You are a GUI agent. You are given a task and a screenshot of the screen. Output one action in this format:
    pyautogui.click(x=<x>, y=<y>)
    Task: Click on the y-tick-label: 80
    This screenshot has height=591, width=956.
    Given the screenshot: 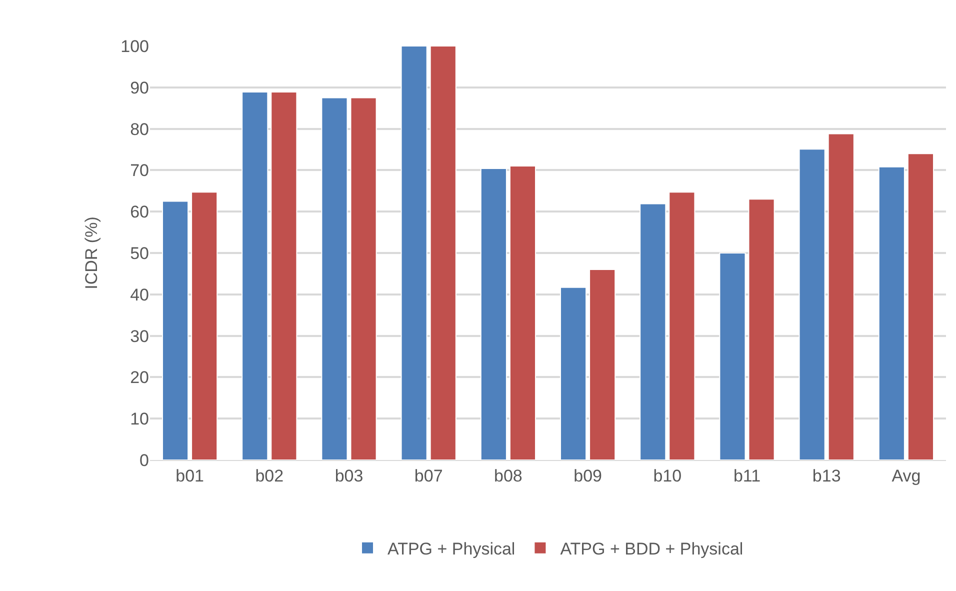 What is the action you would take?
    pyautogui.click(x=139, y=129)
    